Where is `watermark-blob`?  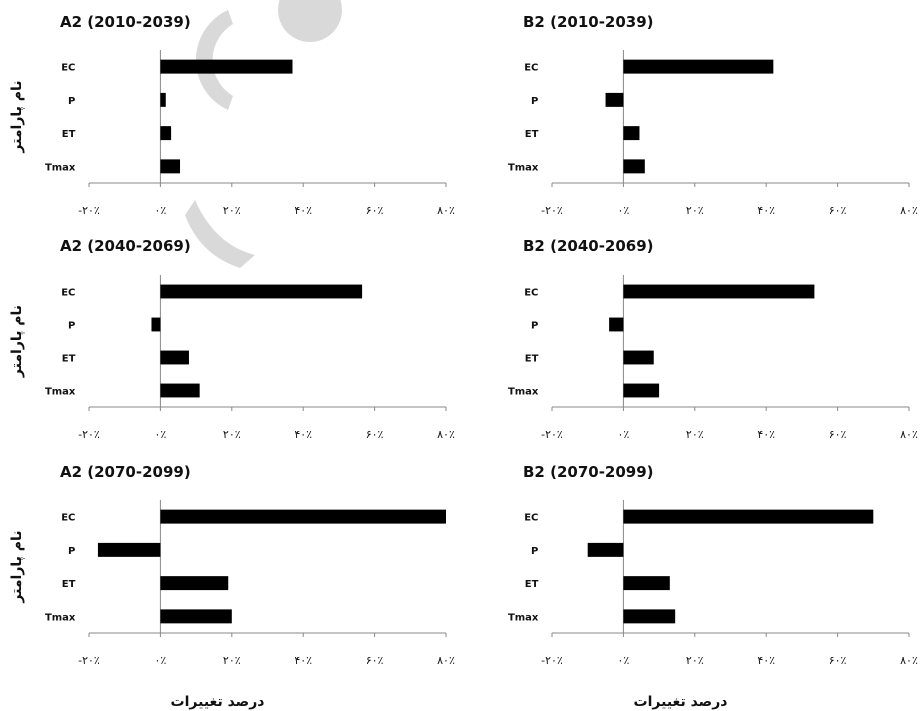
watermark-blob is located at coordinates (220, 234).